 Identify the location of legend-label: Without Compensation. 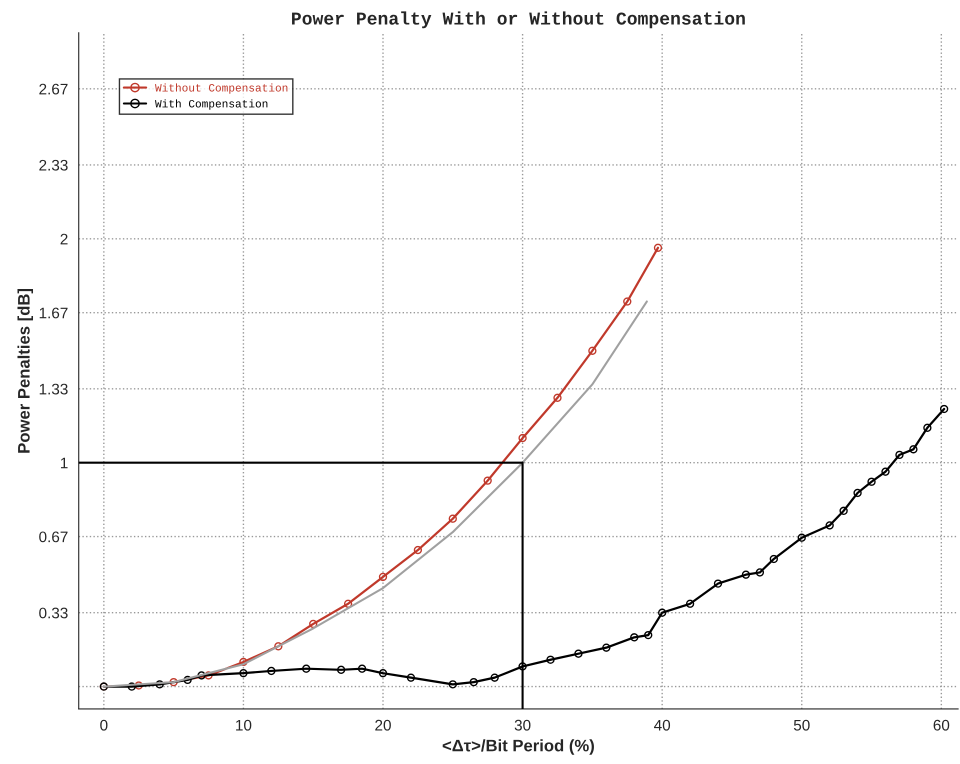
(221, 88).